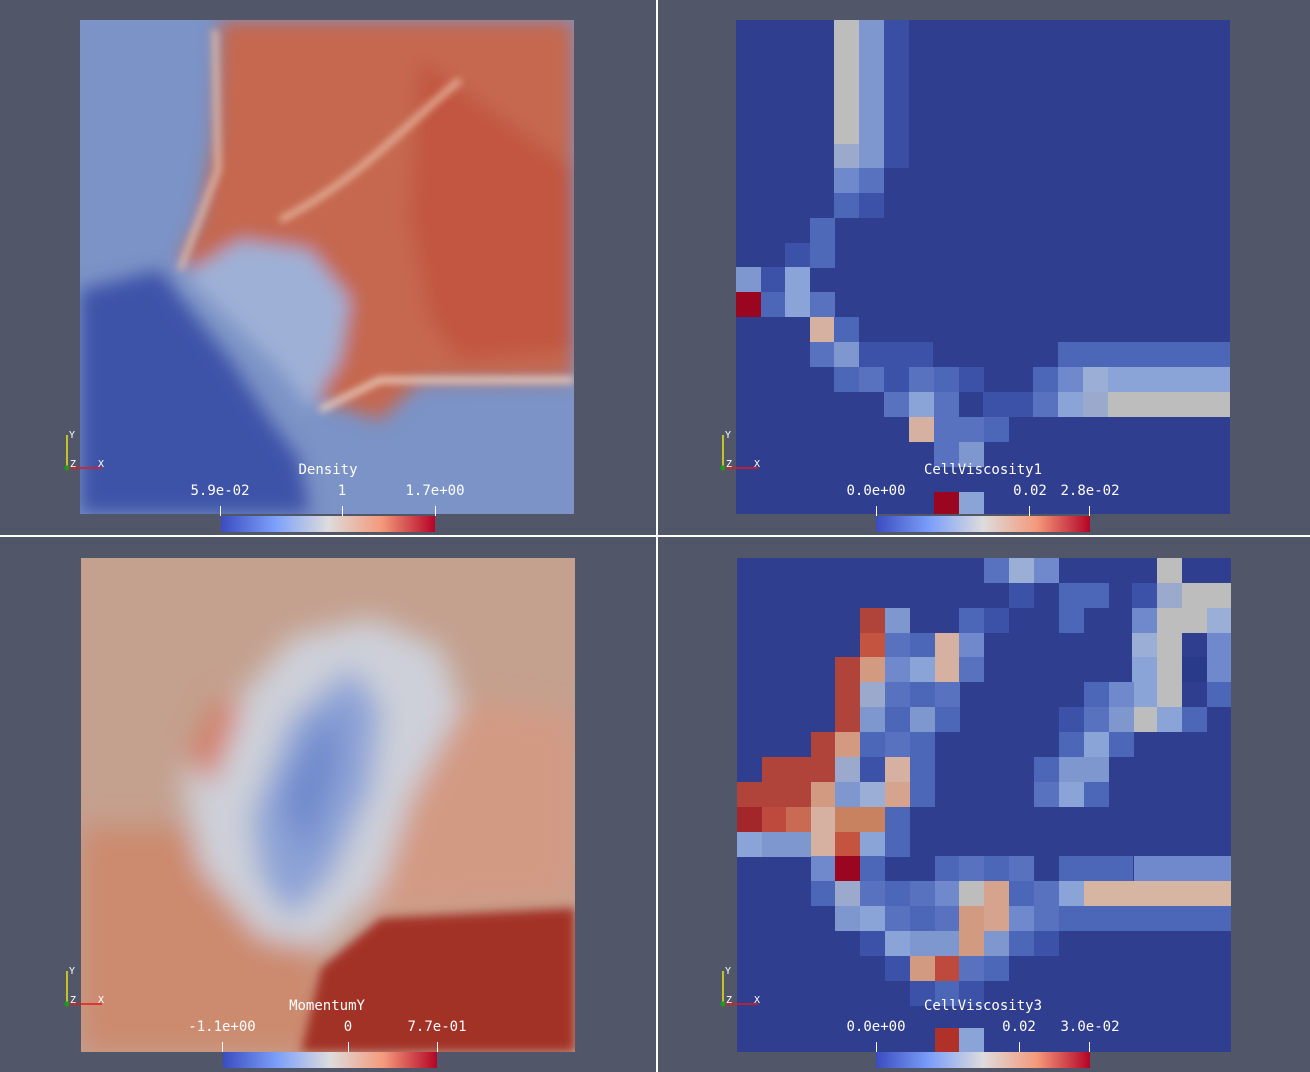  What do you see at coordinates (327, 1006) in the screenshot?
I see `colorbar-title: MomentumY` at bounding box center [327, 1006].